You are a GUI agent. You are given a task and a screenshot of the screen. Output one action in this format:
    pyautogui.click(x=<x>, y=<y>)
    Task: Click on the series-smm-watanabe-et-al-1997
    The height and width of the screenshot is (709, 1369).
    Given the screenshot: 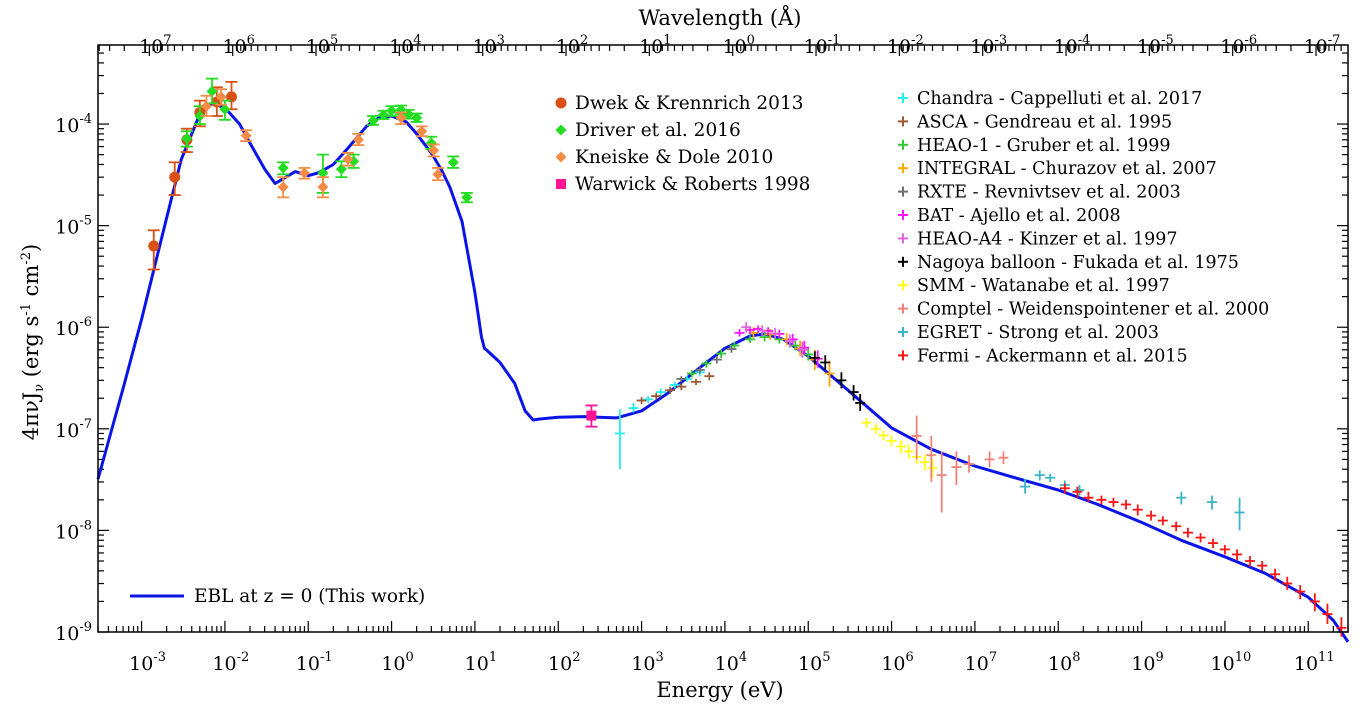 What is the action you would take?
    pyautogui.click(x=899, y=447)
    